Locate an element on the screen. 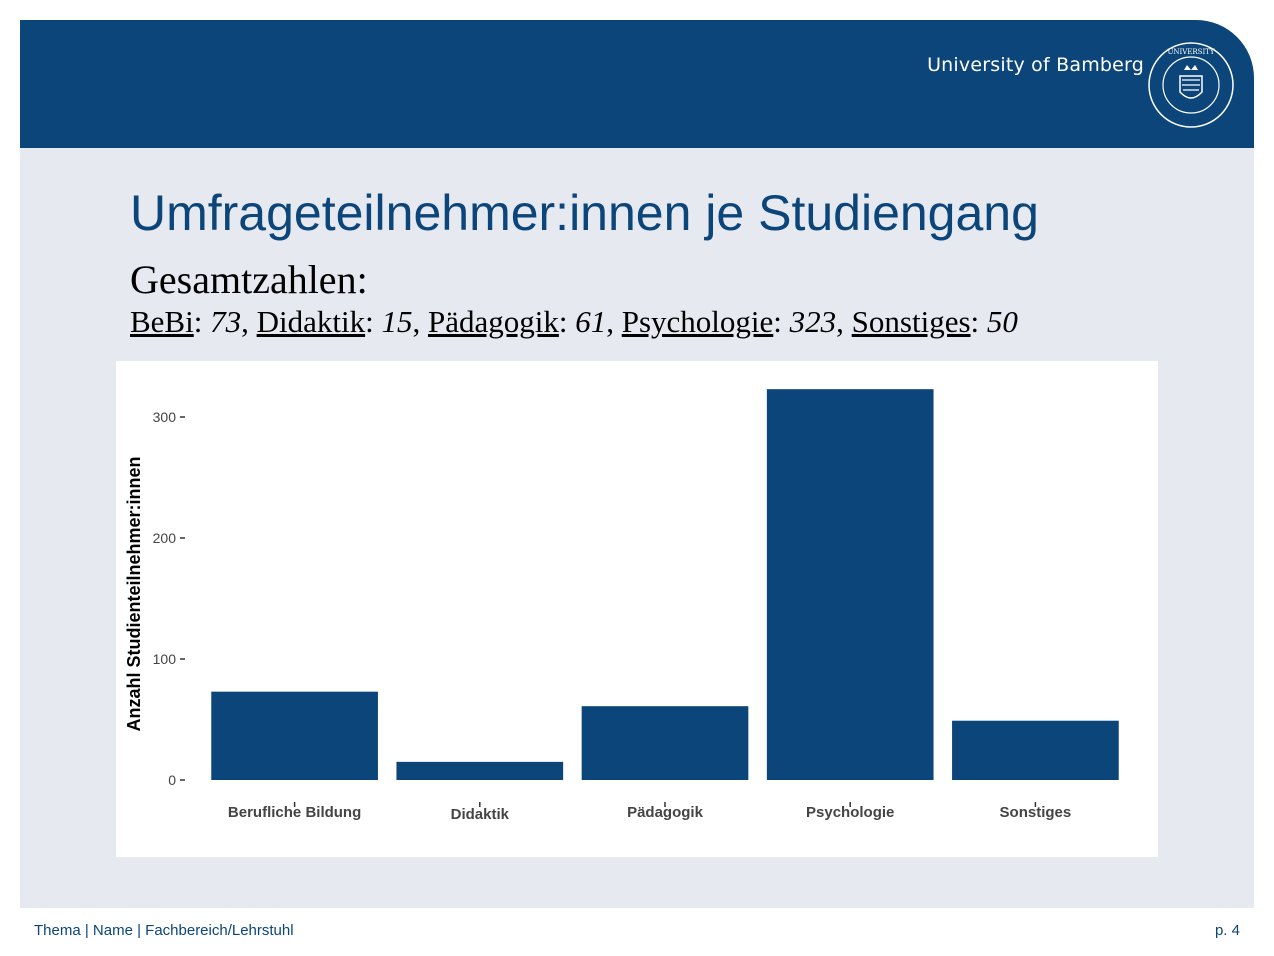  university-brand: University of Bamberg is located at coordinates (1035, 65).